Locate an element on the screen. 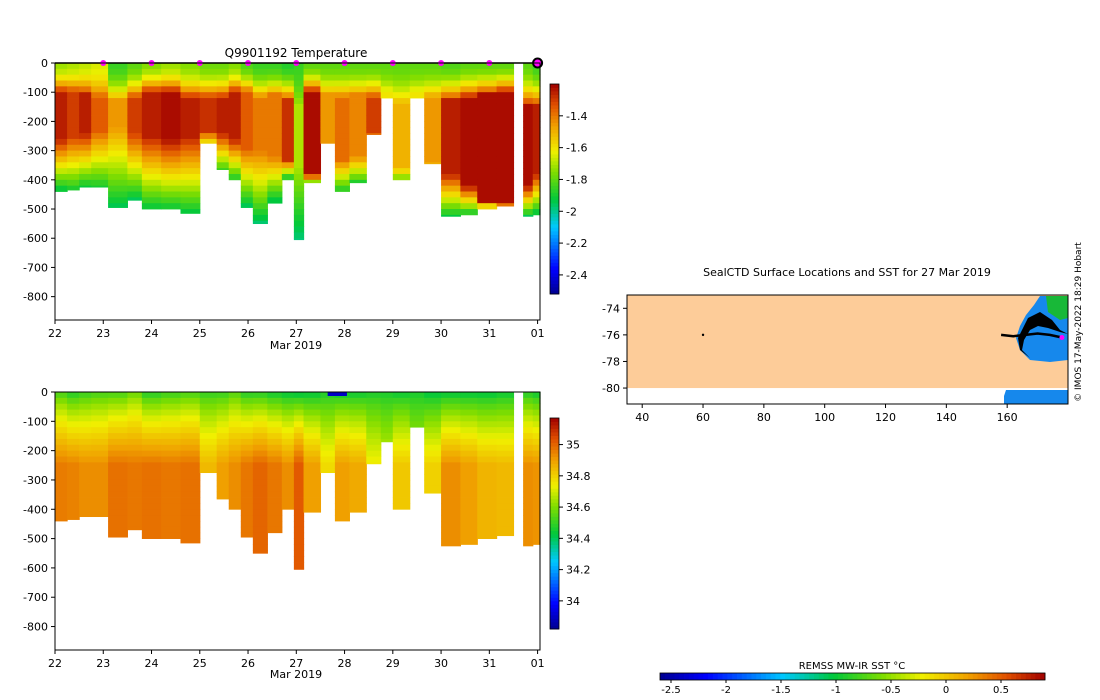 This screenshot has height=700, width=1100. y-tick-label: -600 is located at coordinates (35, 238).